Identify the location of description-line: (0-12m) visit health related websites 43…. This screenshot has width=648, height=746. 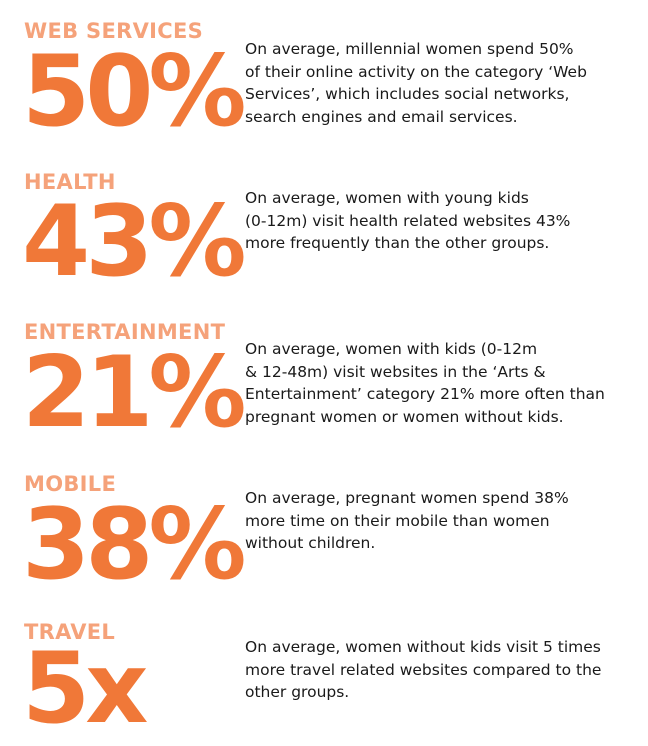
(408, 220).